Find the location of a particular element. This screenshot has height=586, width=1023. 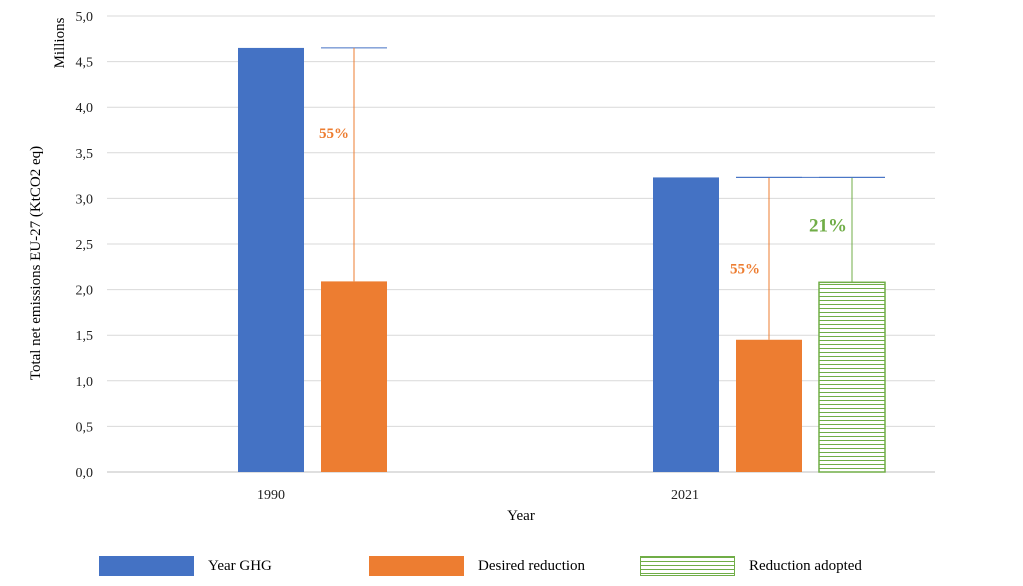

y-tick-label: 3,5 is located at coordinates (85, 154).